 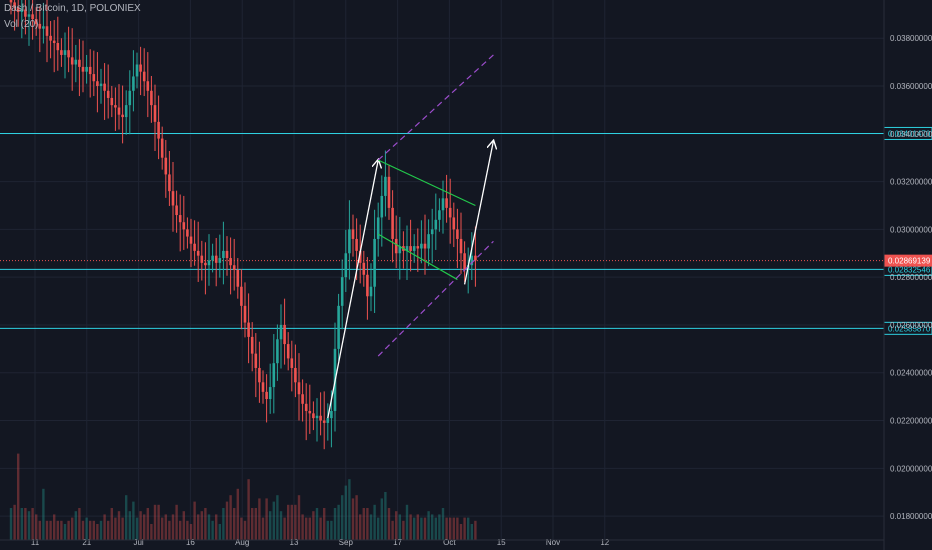 What do you see at coordinates (442, 542) in the screenshot?
I see `time-axis: 11 21 Jul 16 Aug 13 Sep 17 Oct 15 Nov 12` at bounding box center [442, 542].